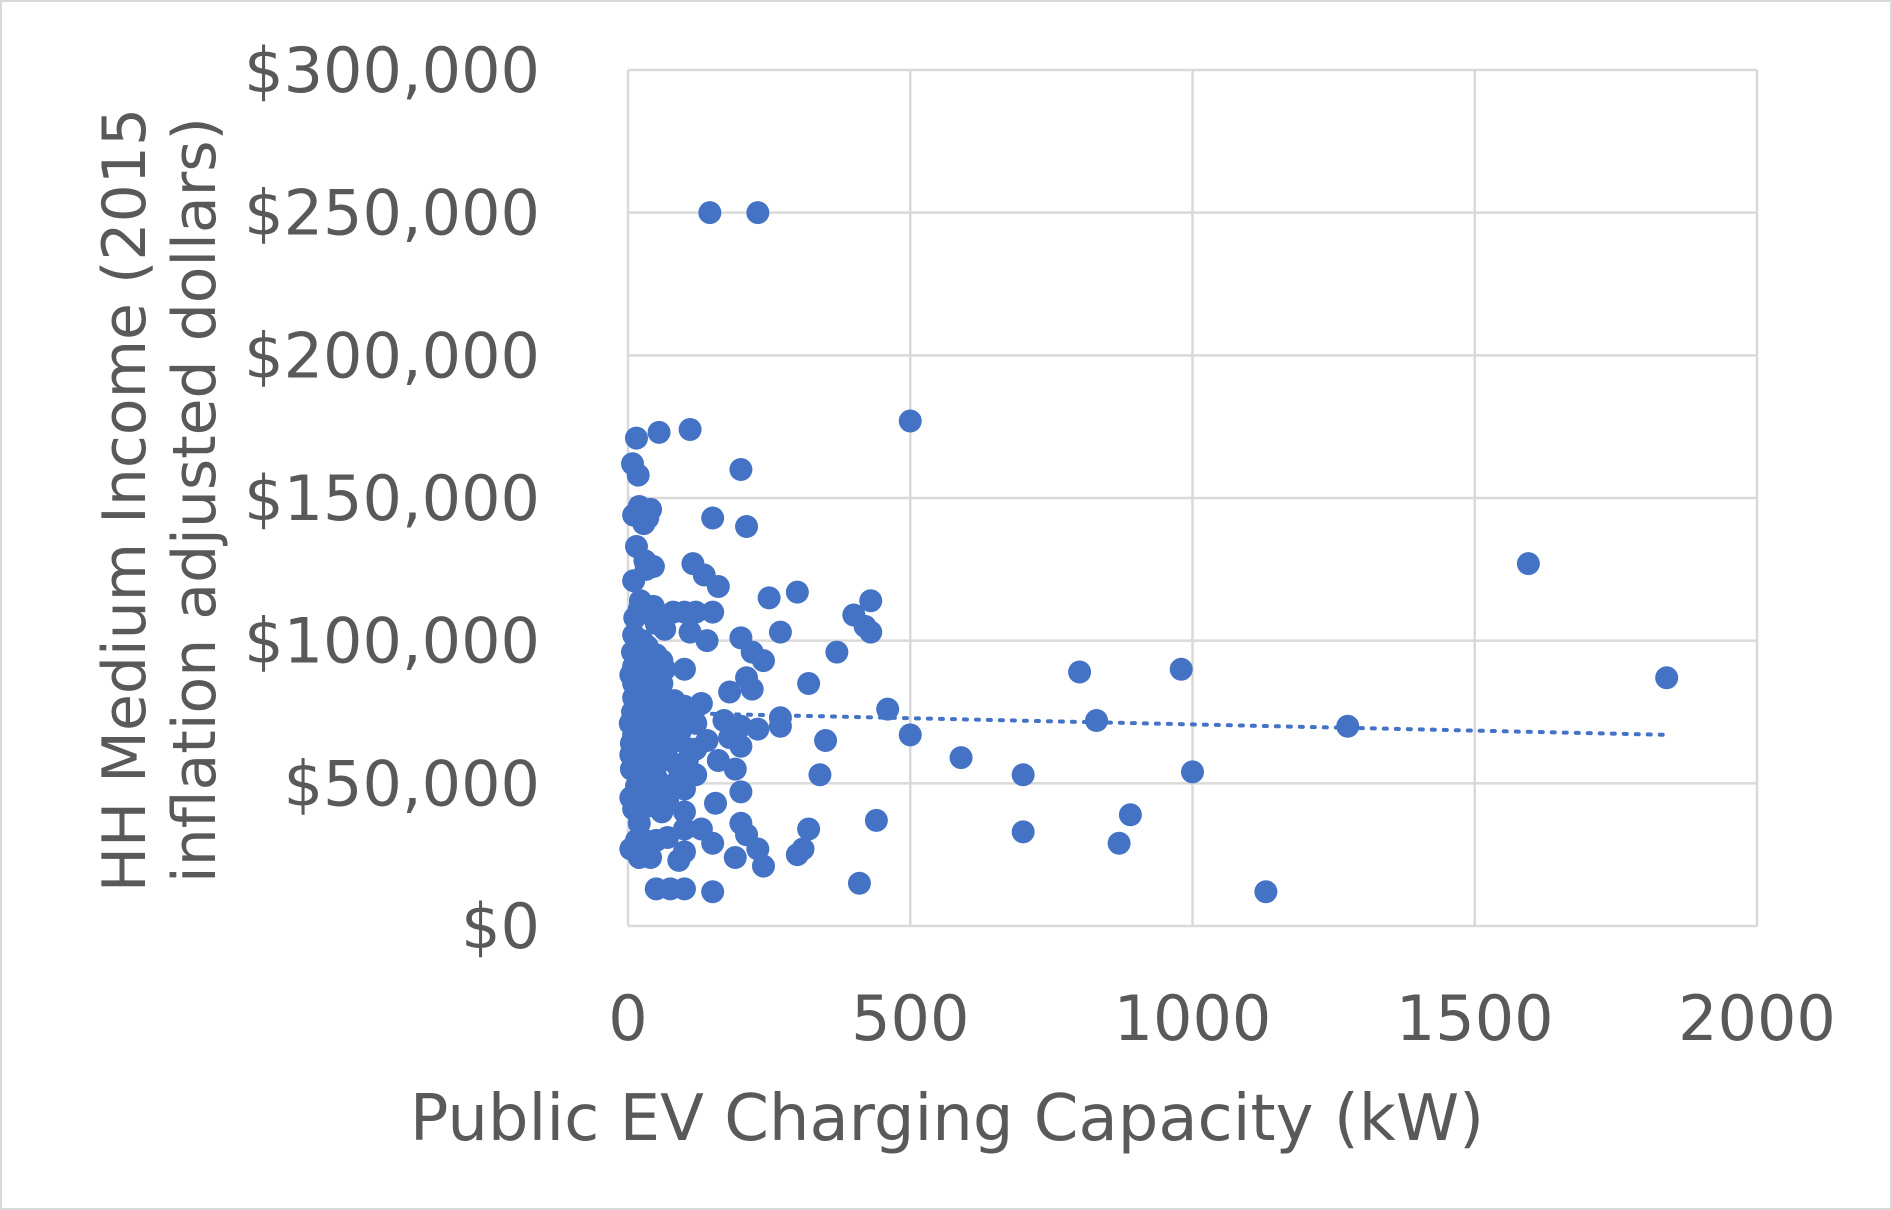 This screenshot has height=1210, width=1892. Describe the element at coordinates (947, 1119) in the screenshot. I see `x-axis-label: Public EV Charging Capacity (kW)` at that location.